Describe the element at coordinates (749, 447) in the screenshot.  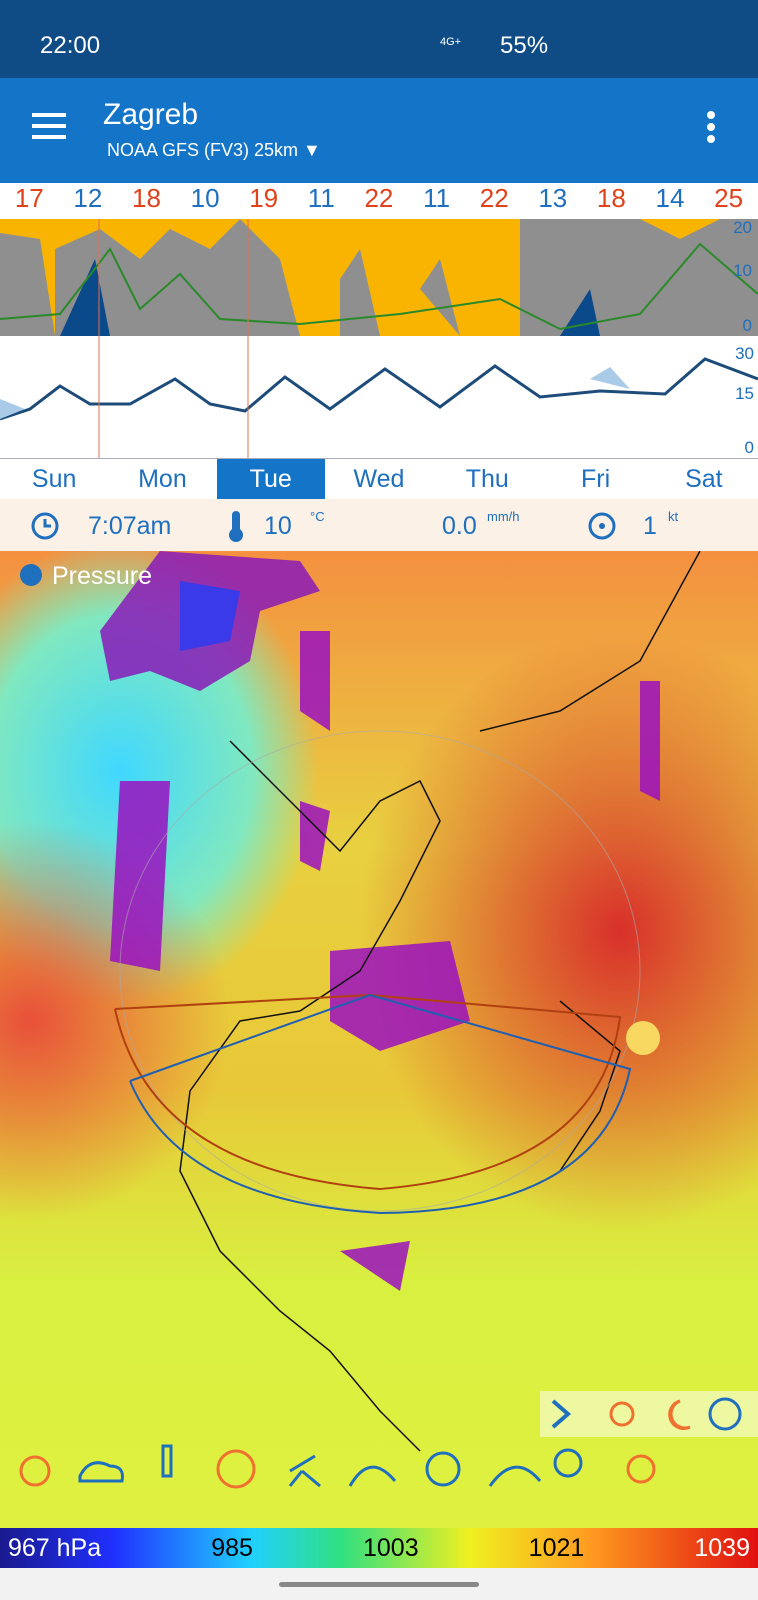
I see `temp-axis-label: 0` at that location.